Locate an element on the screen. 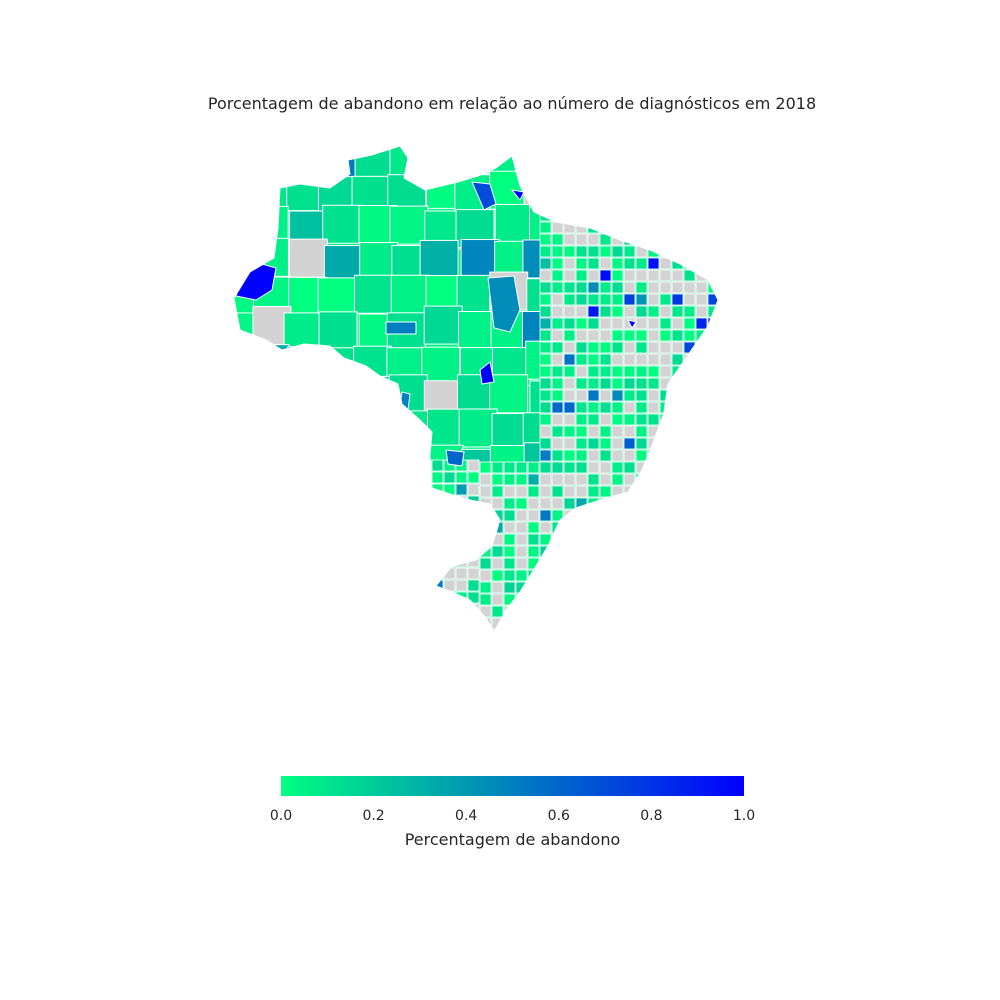 This screenshot has height=1000, width=1000. colorbar-tick-0: 0.0 is located at coordinates (281, 816).